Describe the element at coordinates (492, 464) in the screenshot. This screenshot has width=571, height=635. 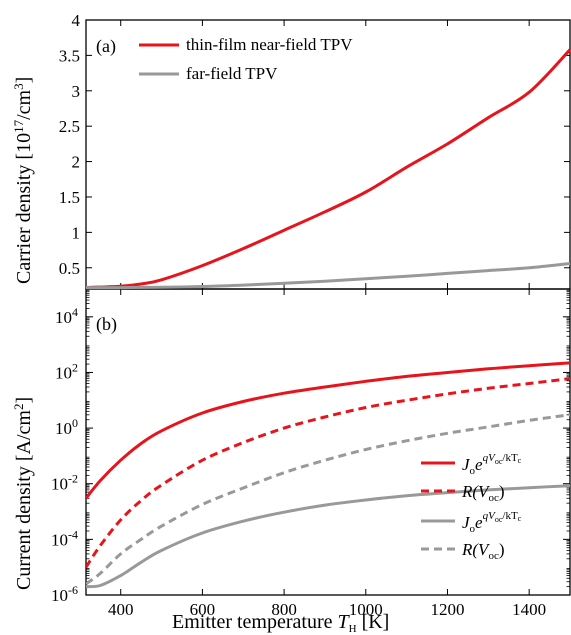
I see `legend-b-label-near-j: JoeqVoc/kTc` at that location.